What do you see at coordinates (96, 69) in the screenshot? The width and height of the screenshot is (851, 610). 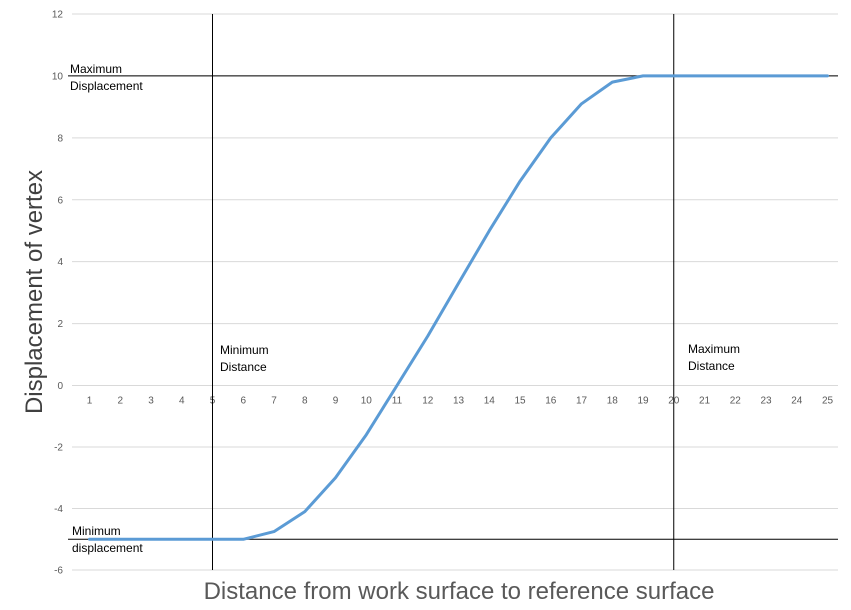 I see `annotation-max-displacement-line1: Maximum` at bounding box center [96, 69].